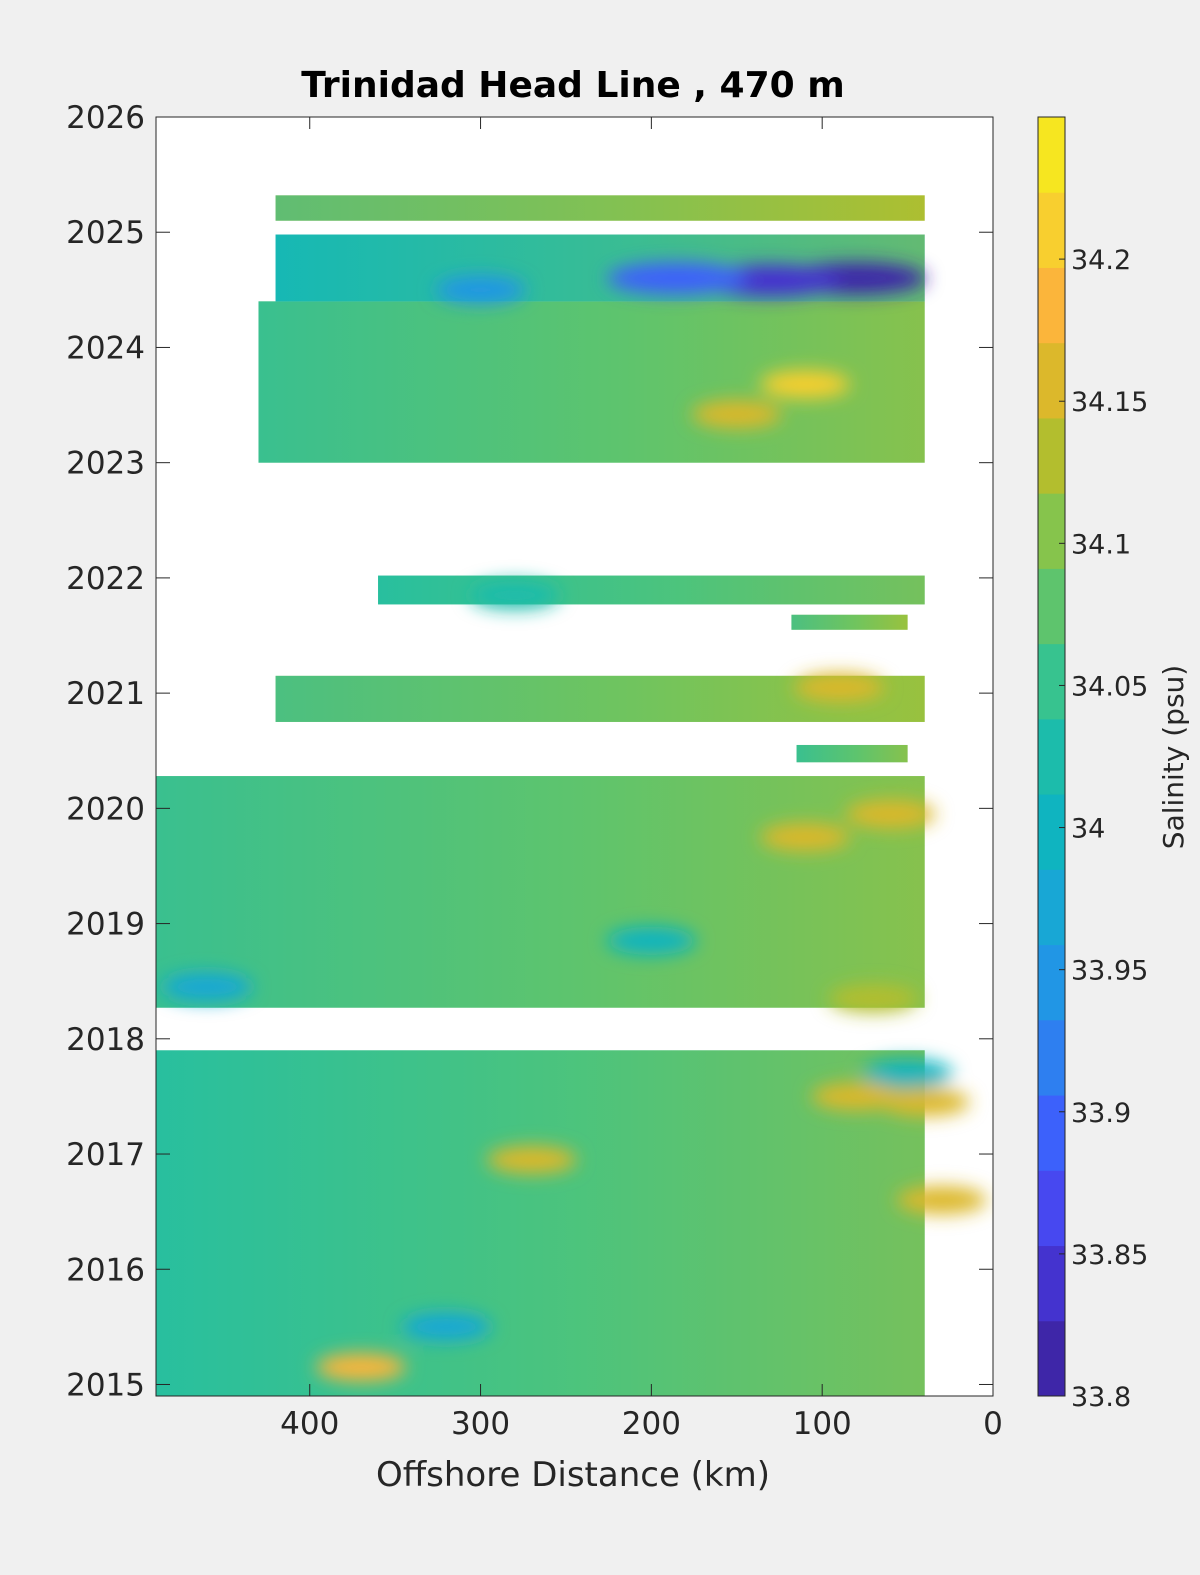 The height and width of the screenshot is (1575, 1200). I want to click on y-tick-label: 2018, so click(105, 1040).